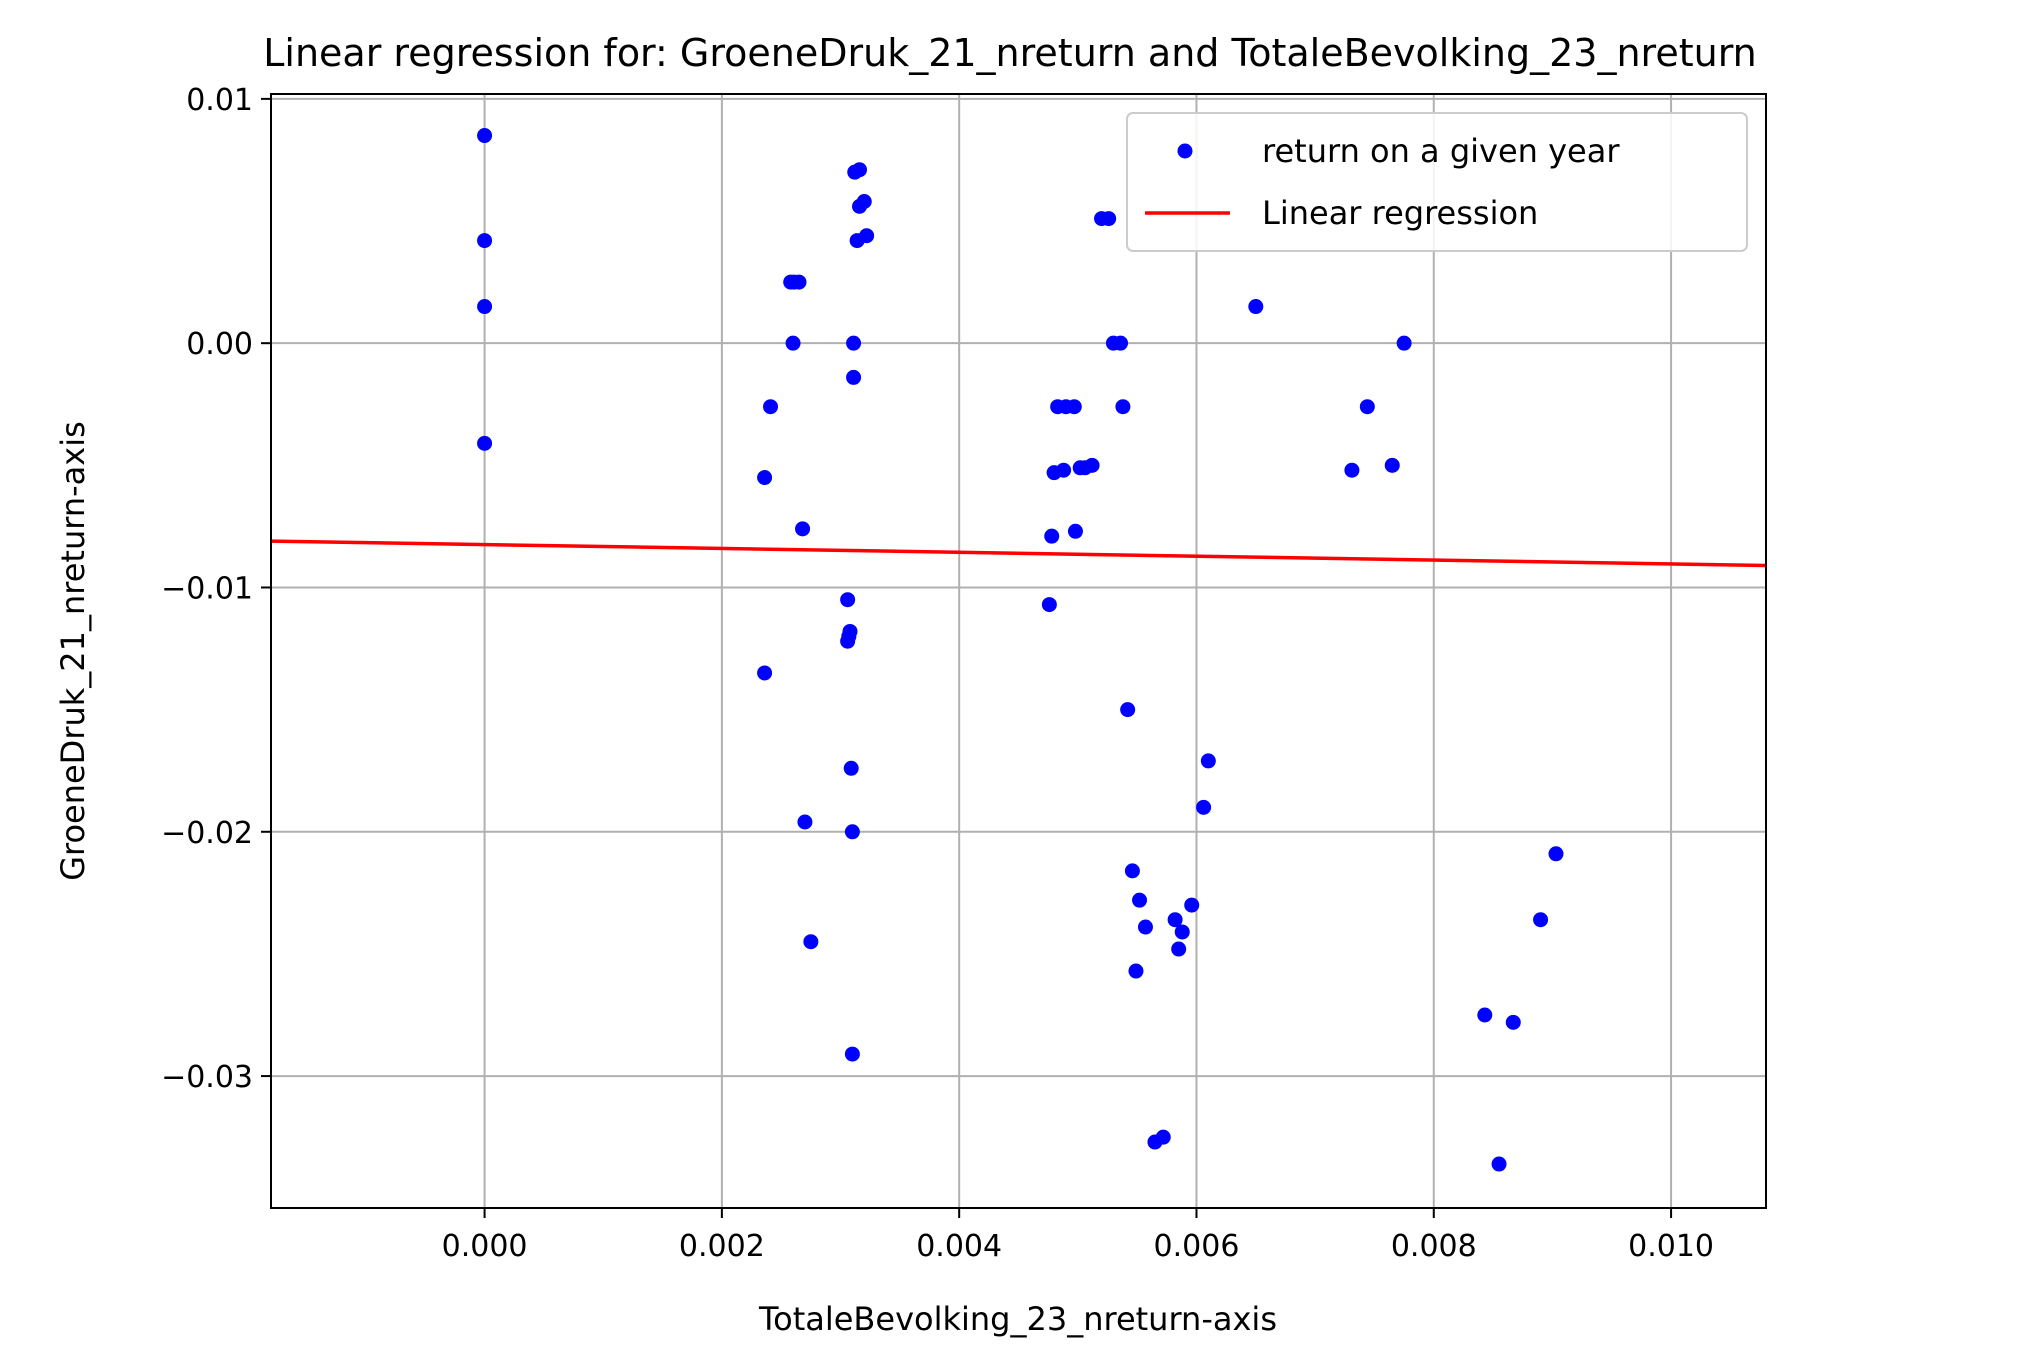 The image size is (2025, 1362). Describe the element at coordinates (1017, 1319) in the screenshot. I see `x-axis-label: TotaleBevolking_23_nreturn-axis` at that location.